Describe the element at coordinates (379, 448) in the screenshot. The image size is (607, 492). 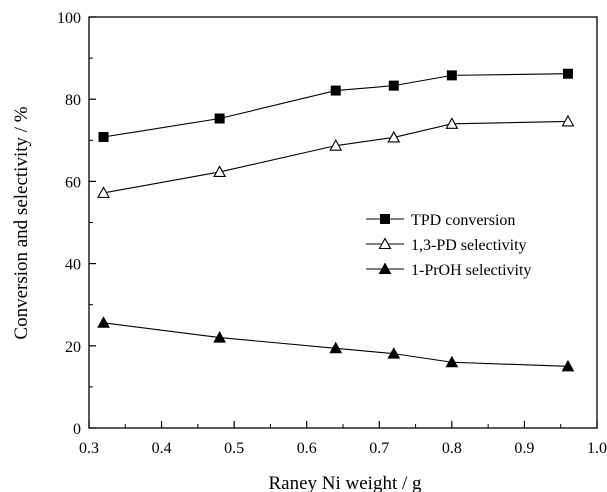
I see `x-tick-label: 0.7` at that location.